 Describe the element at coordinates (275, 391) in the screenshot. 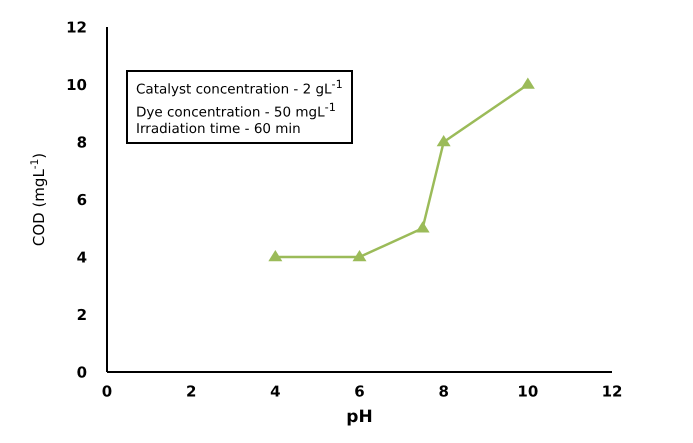

I see `x-tick-label: 4` at that location.